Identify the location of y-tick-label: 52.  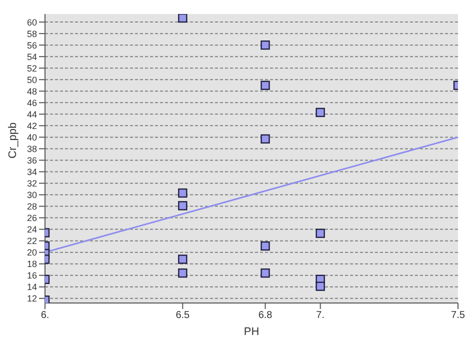
(31, 68).